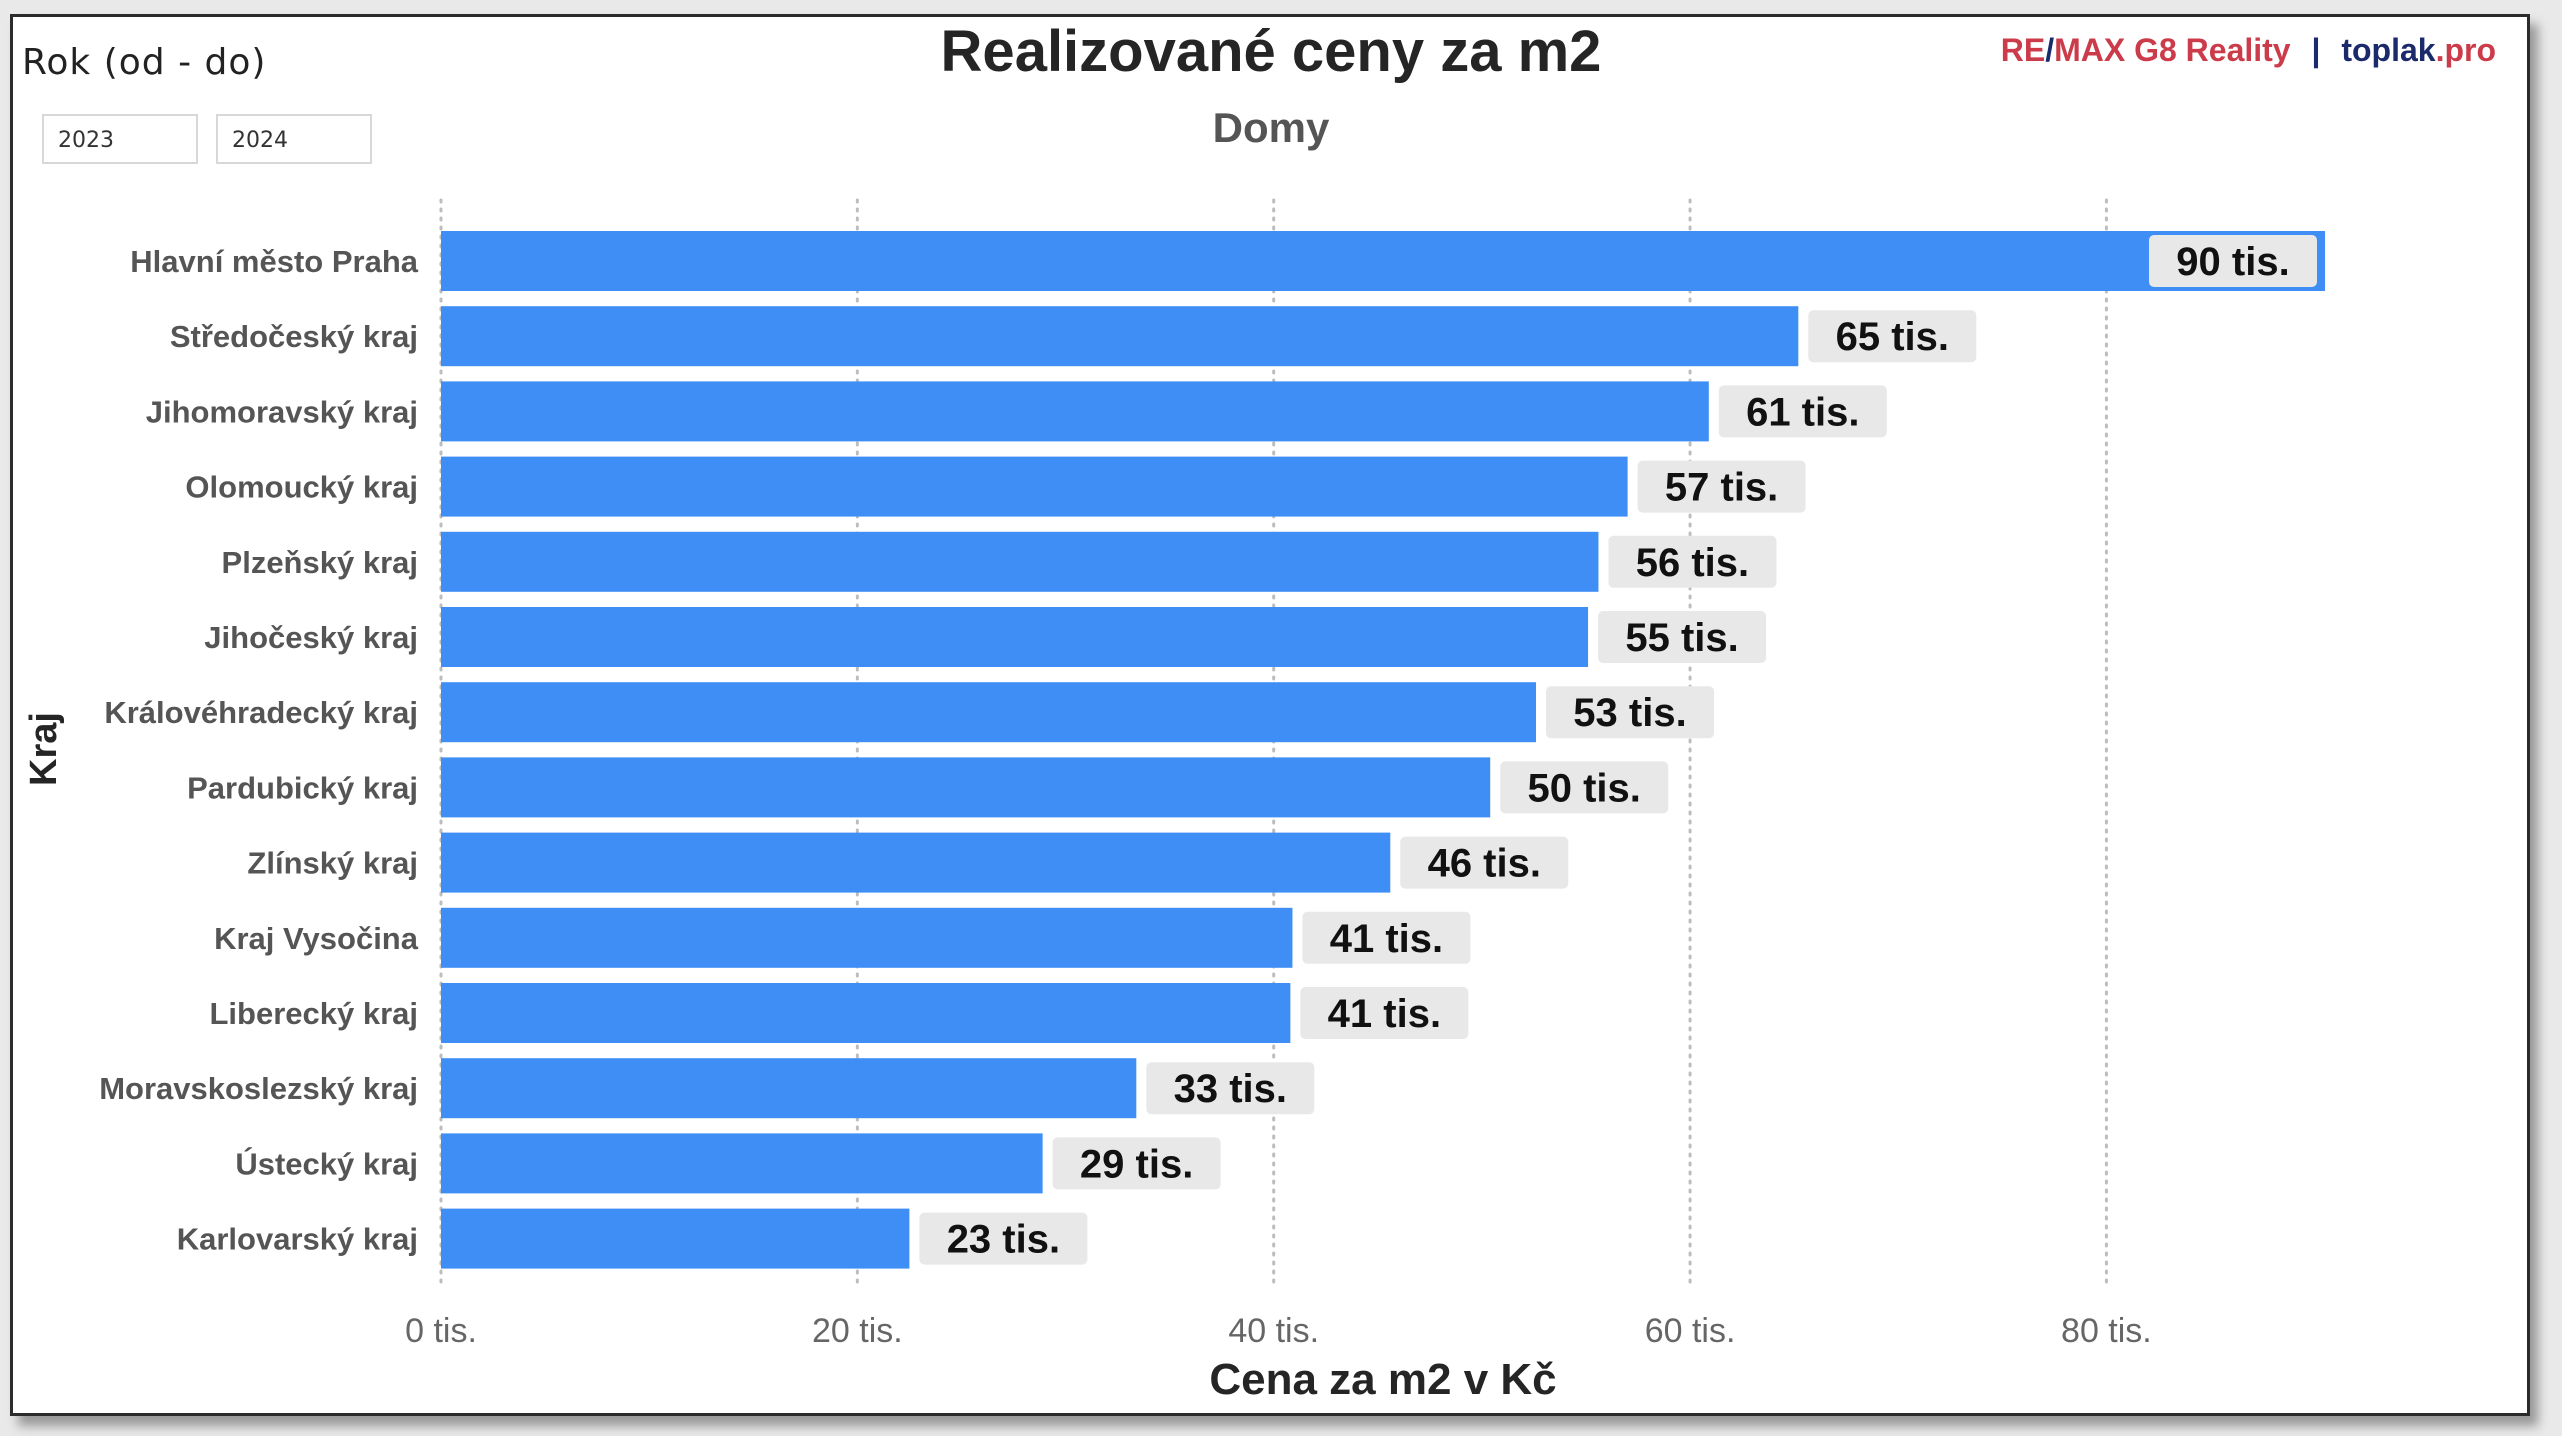 The height and width of the screenshot is (1436, 2562). I want to click on value-label: 50 tis., so click(1584, 788).